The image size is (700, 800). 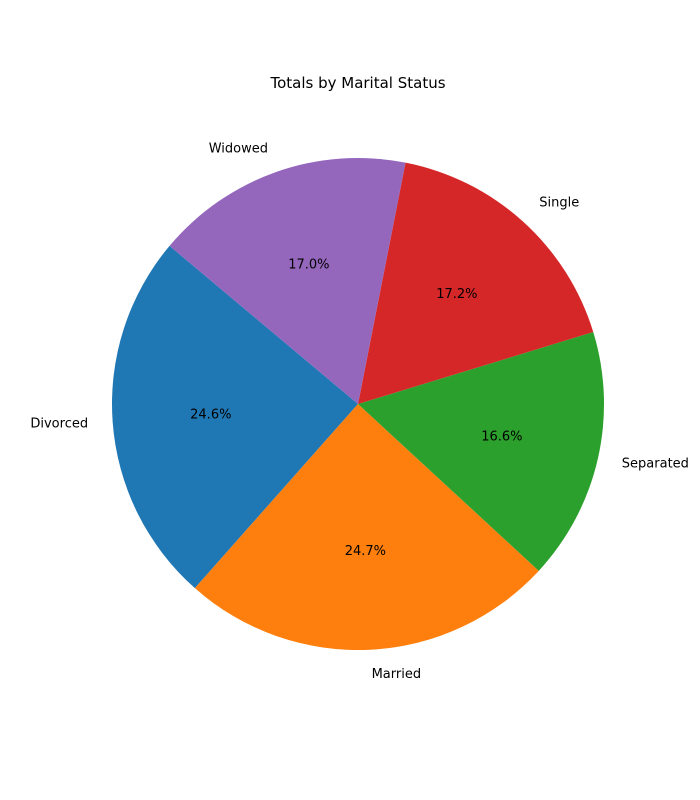 What do you see at coordinates (59, 424) in the screenshot?
I see `slice-label-divorced: Divorced` at bounding box center [59, 424].